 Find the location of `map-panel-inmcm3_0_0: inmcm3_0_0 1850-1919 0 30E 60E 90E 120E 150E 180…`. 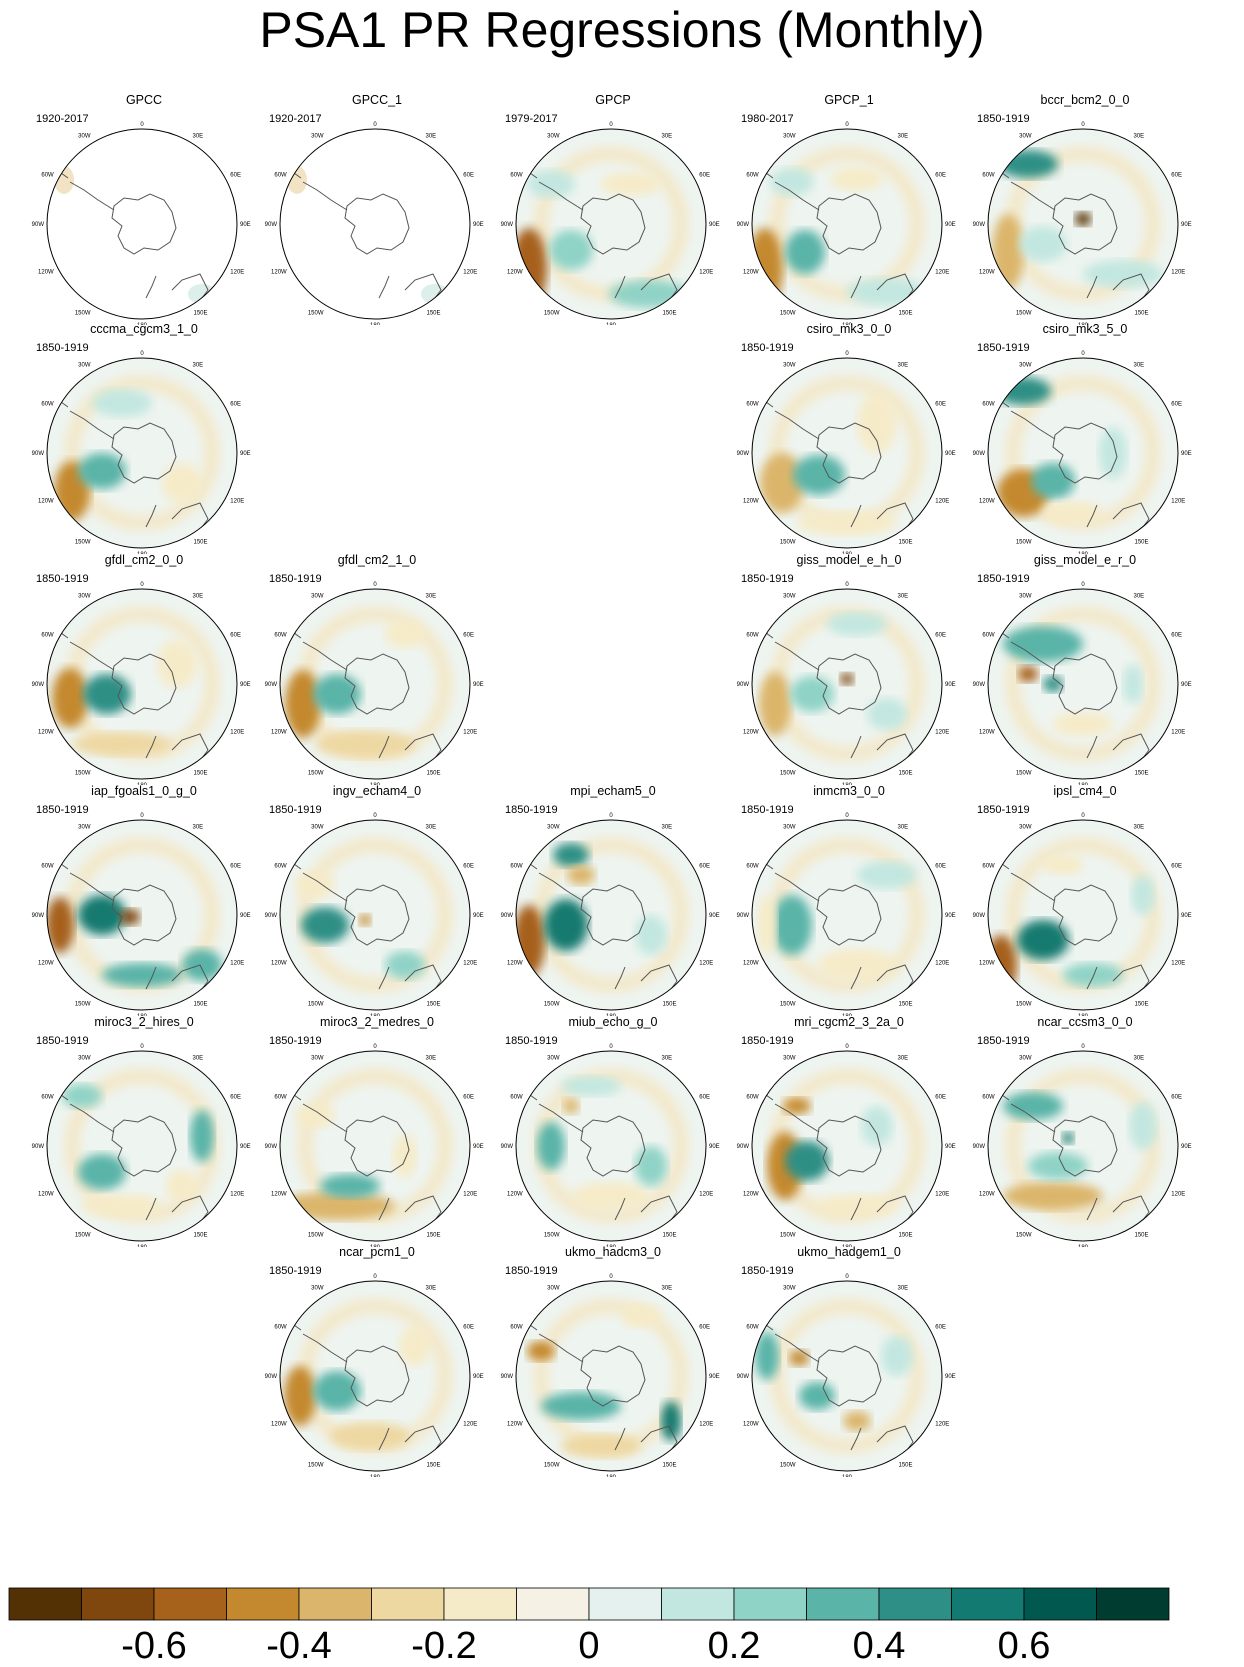

map-panel-inmcm3_0_0: inmcm3_0_0 1850-1919 0 30E 60E 90E 120E 150E 180… is located at coordinates (849, 900).